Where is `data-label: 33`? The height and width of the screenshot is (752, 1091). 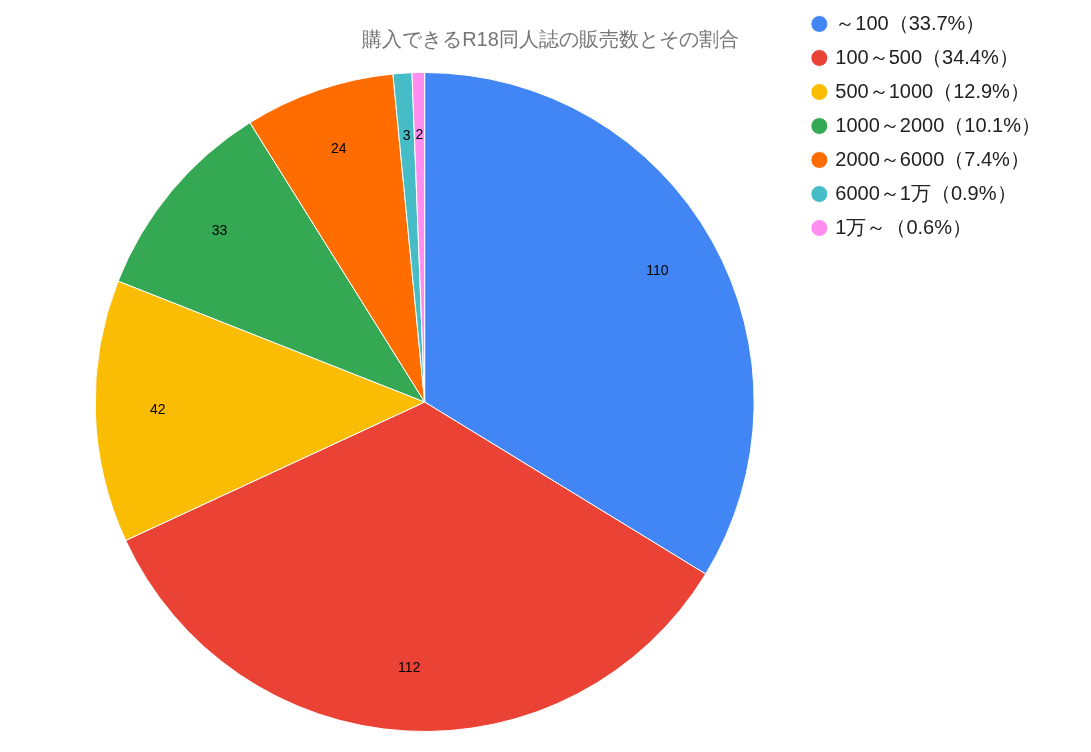
data-label: 33 is located at coordinates (219, 230).